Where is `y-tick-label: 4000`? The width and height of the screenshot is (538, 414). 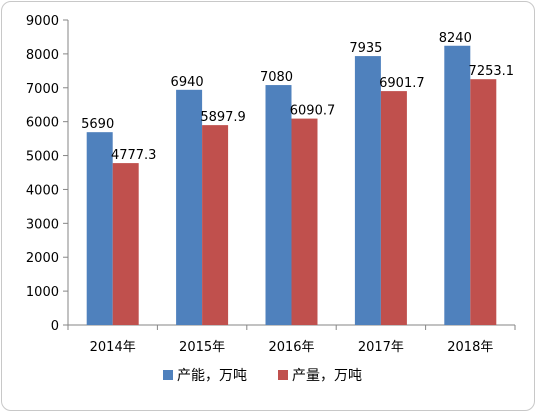
y-tick-label: 4000 is located at coordinates (42, 190).